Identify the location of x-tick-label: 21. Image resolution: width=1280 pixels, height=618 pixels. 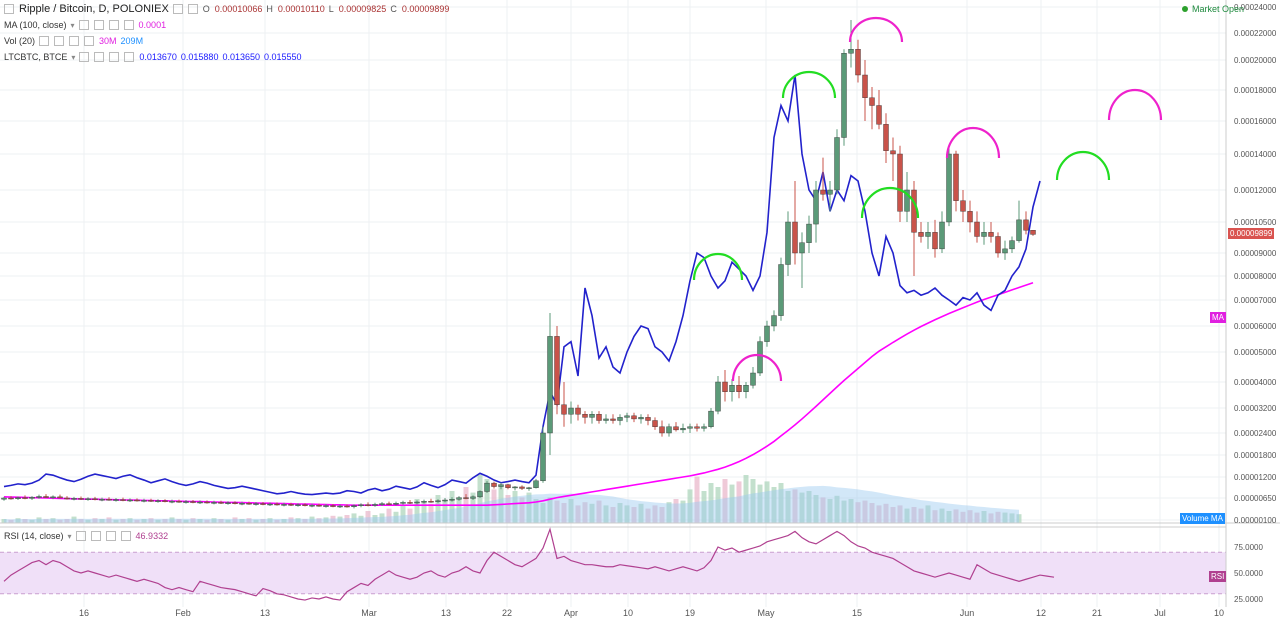
(1097, 613).